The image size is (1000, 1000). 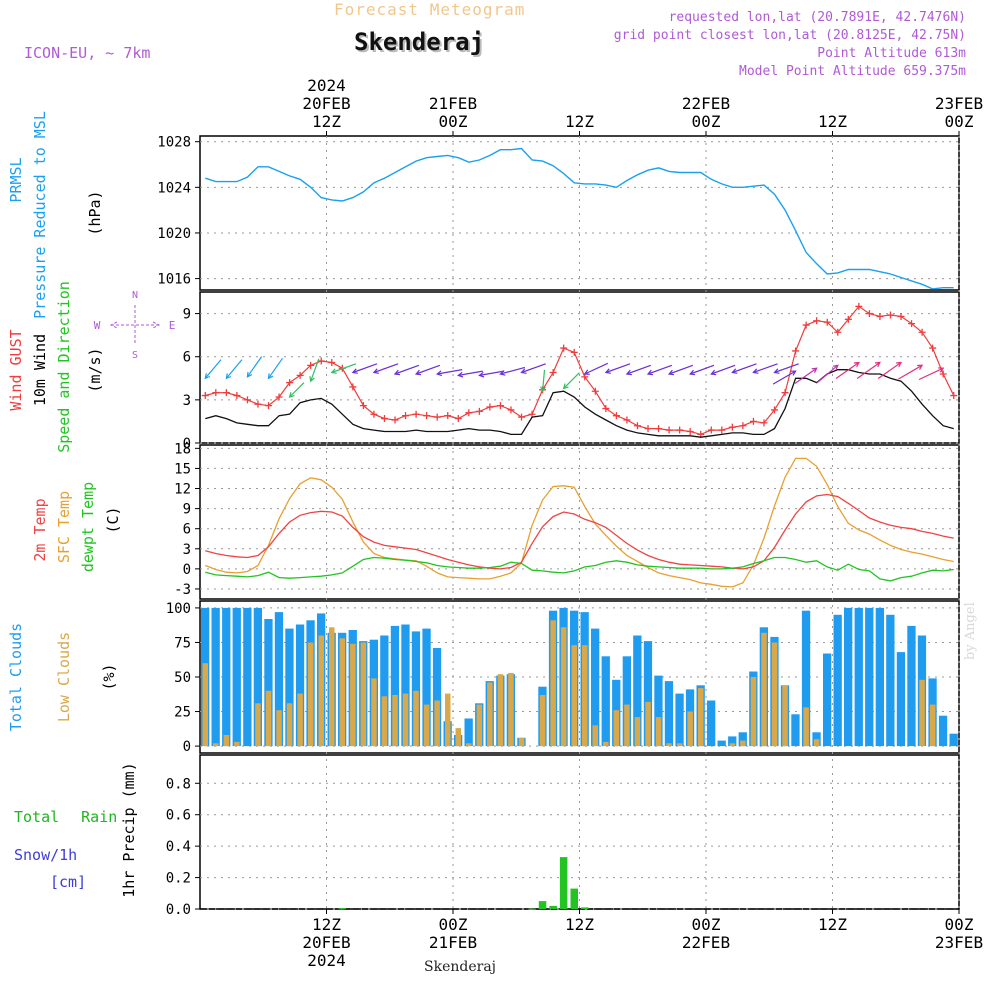 What do you see at coordinates (182, 469) in the screenshot?
I see `y-tick-label: 15` at bounding box center [182, 469].